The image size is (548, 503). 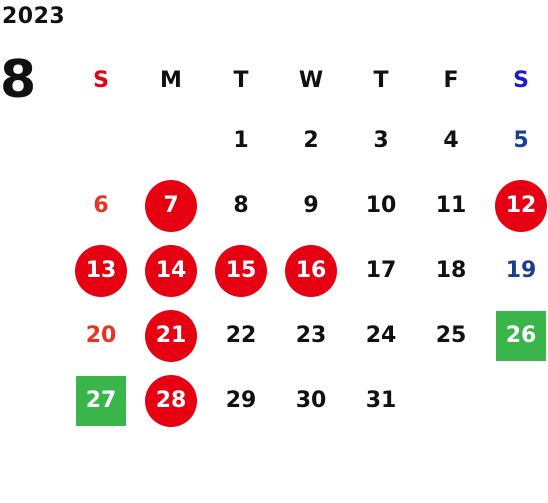 I want to click on day-cell: 3, so click(x=381, y=140).